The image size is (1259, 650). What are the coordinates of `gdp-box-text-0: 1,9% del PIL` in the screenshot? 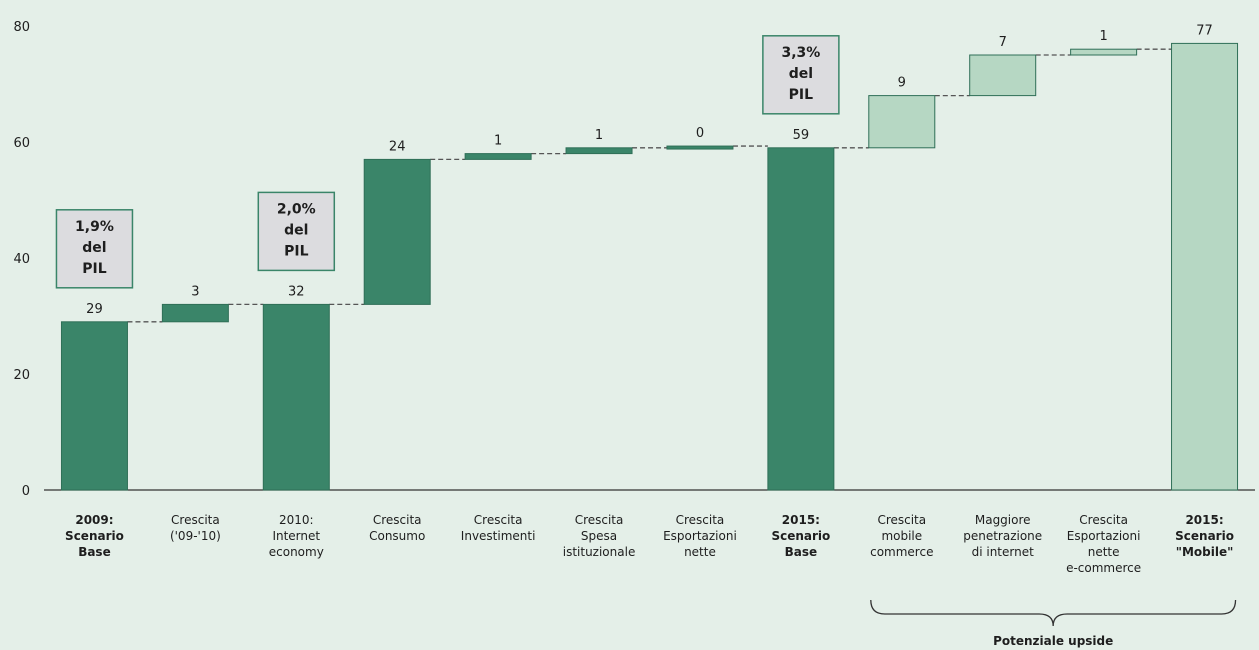 It's located at (94, 248).